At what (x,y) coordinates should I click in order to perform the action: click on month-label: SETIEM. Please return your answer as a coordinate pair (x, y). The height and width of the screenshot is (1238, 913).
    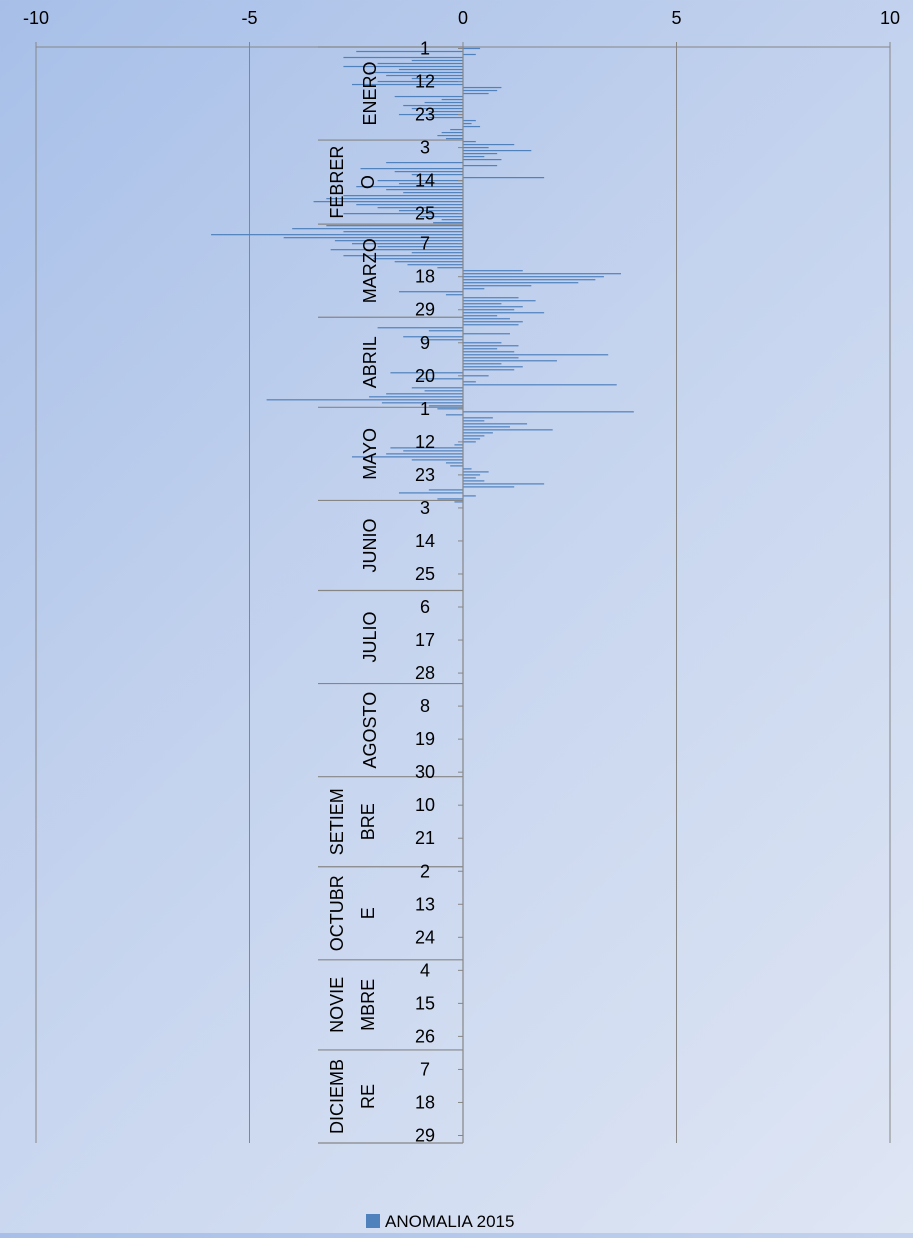
    Looking at the image, I should click on (337, 821).